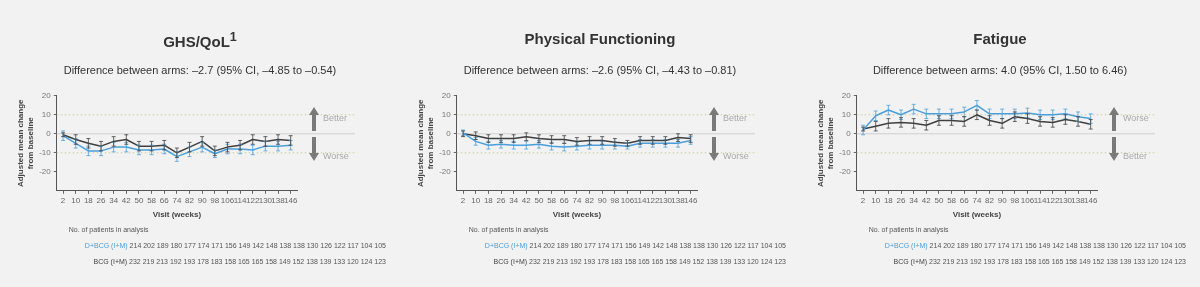  Describe the element at coordinates (1000, 38) in the screenshot. I see `chart-title: Fatigue` at that location.